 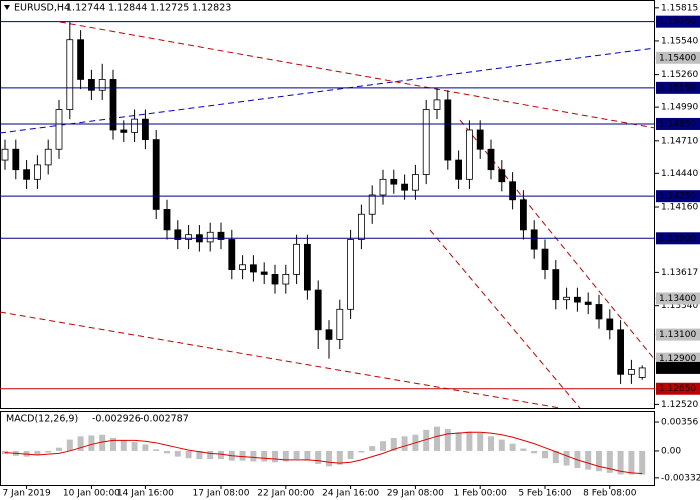 I want to click on macd-y-tick-label: -0.00332, so click(x=680, y=478).